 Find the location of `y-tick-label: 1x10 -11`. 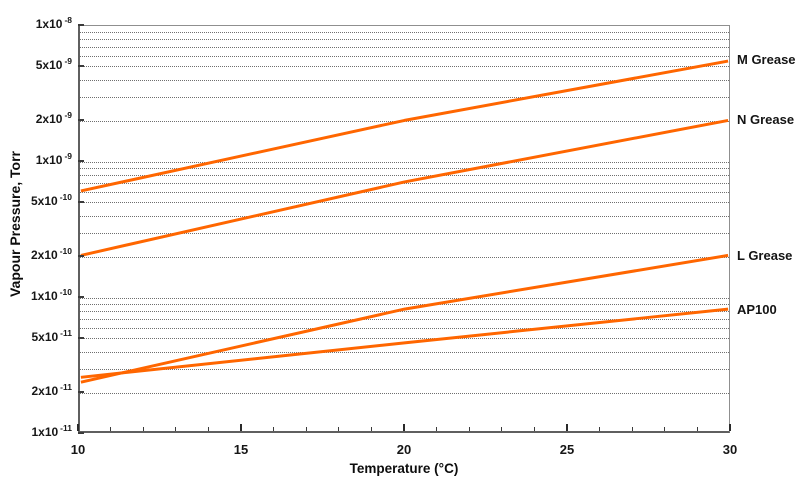

y-tick-label: 1x10 -11 is located at coordinates (51, 431).